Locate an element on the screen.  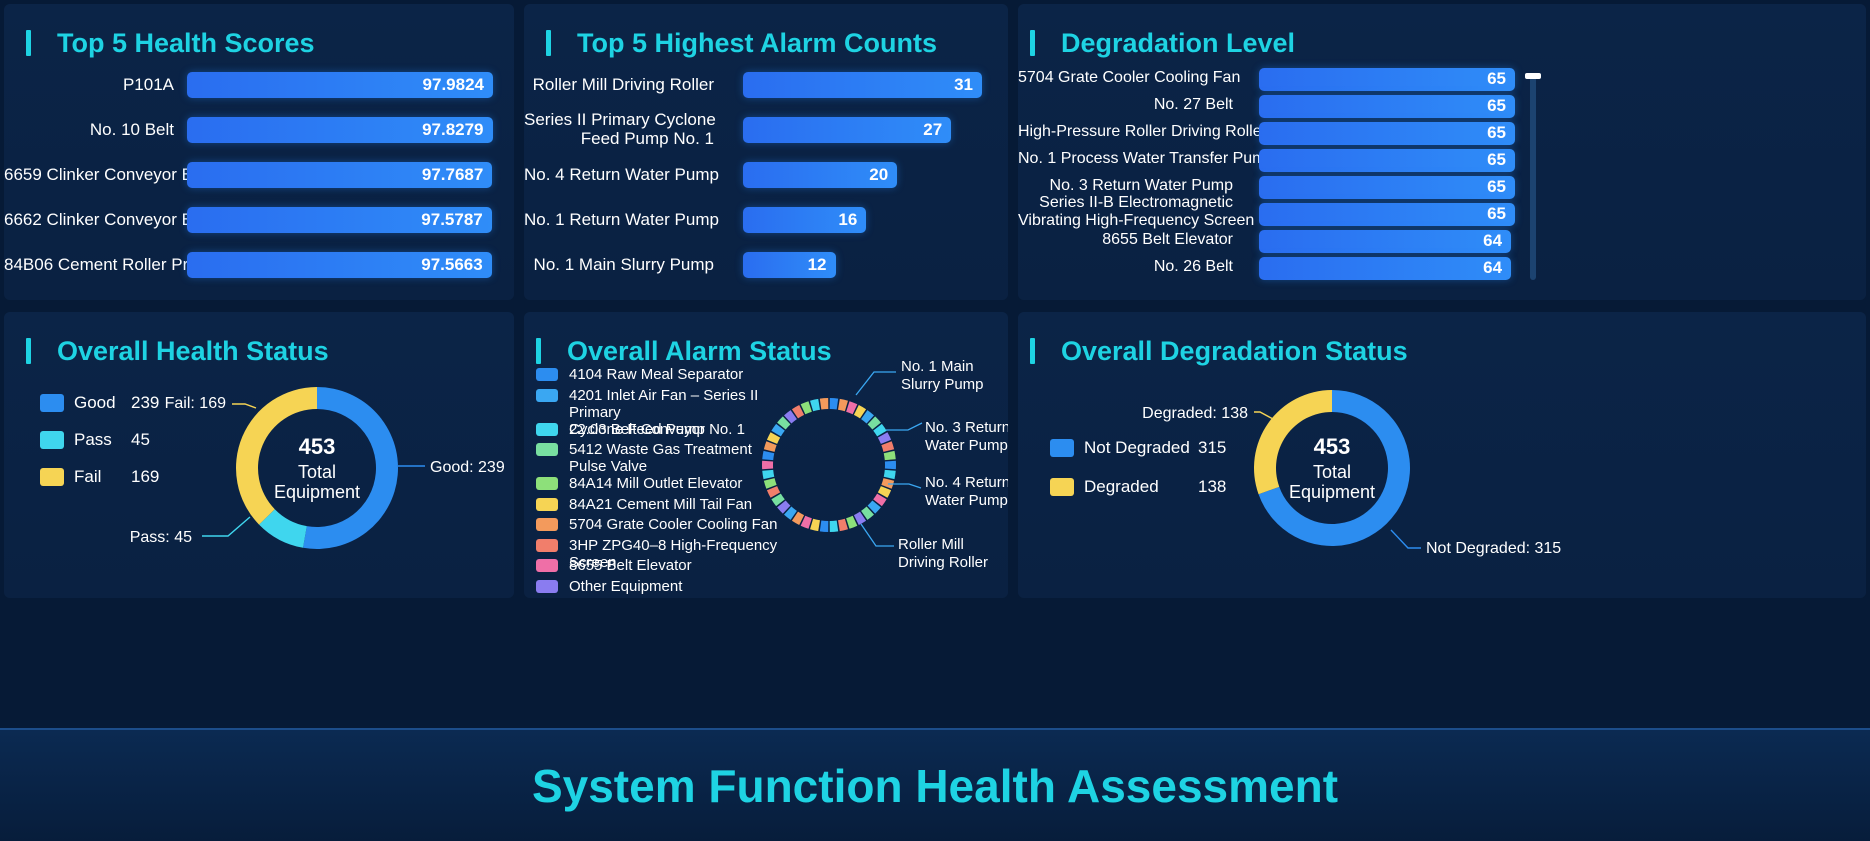
legend-name: 8655 Belt Elevator is located at coordinates (630, 565).